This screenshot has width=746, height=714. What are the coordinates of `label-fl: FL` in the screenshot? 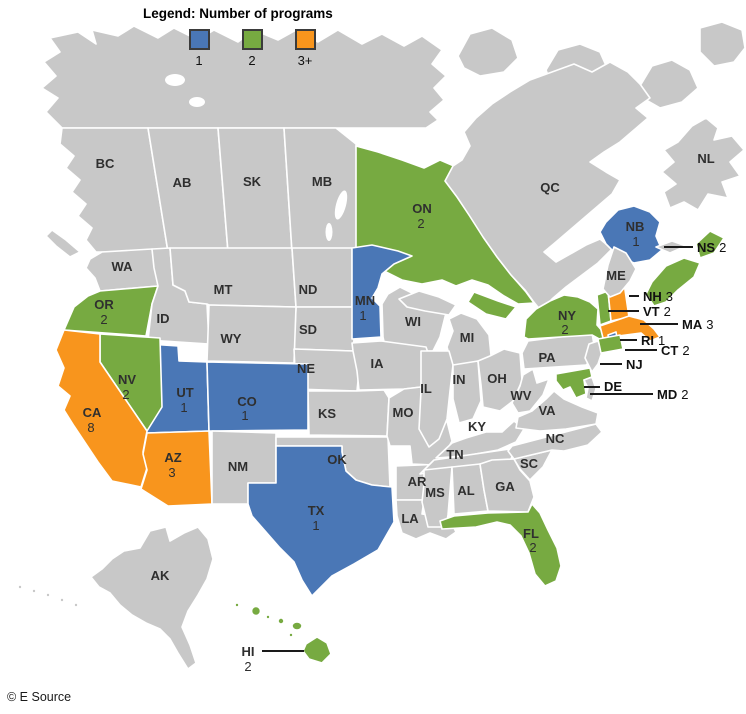 It's located at (531, 533).